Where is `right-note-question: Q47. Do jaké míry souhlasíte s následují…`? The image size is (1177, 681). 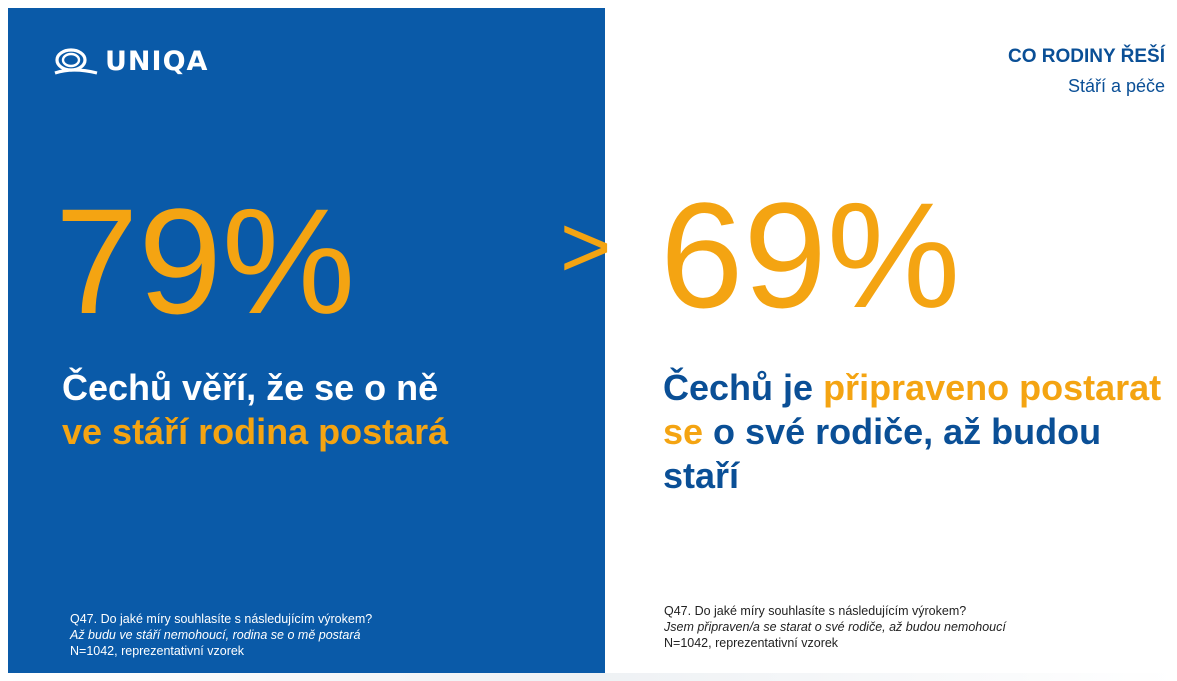 right-note-question: Q47. Do jaké míry souhlasíte s následují… is located at coordinates (815, 611).